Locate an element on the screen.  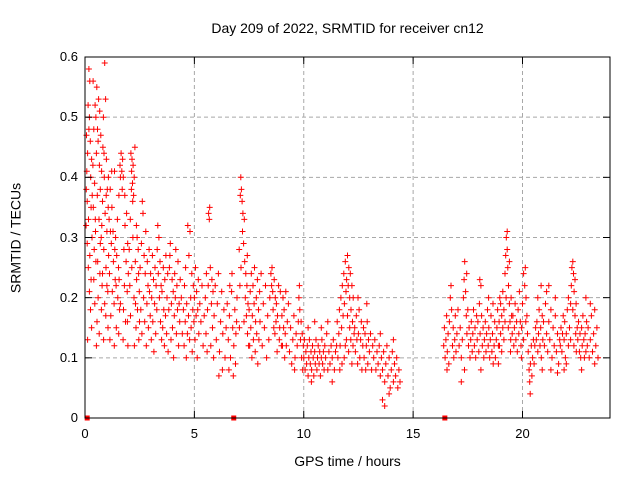
x-tick-label: 15 is located at coordinates (413, 433).